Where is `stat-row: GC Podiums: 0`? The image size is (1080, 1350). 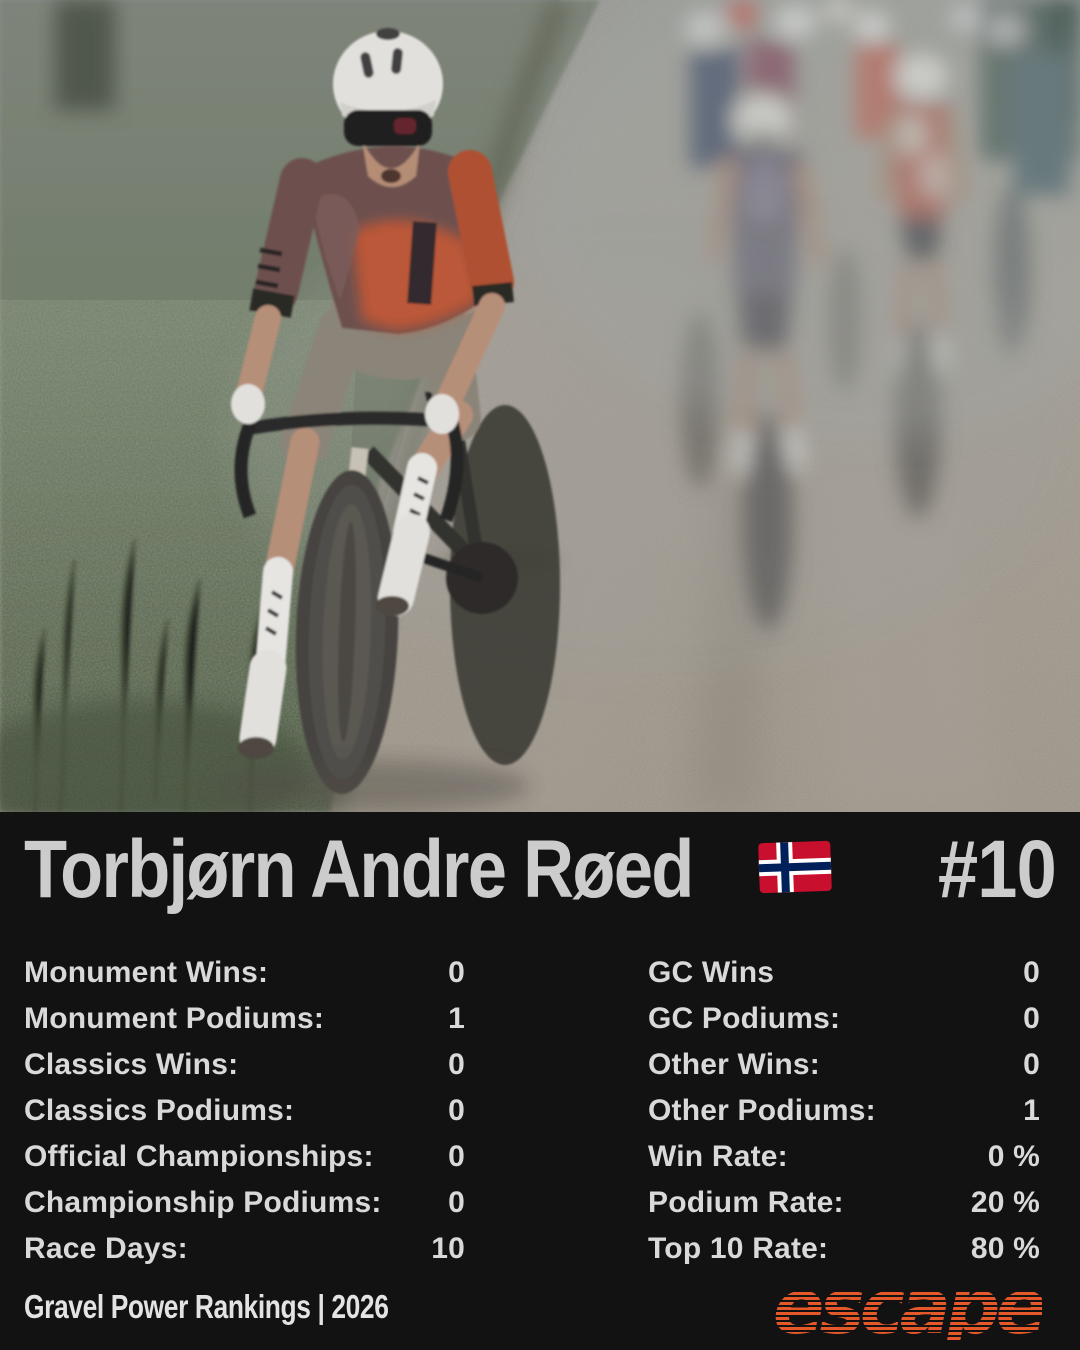
stat-row: GC Podiums: 0 is located at coordinates (844, 1019).